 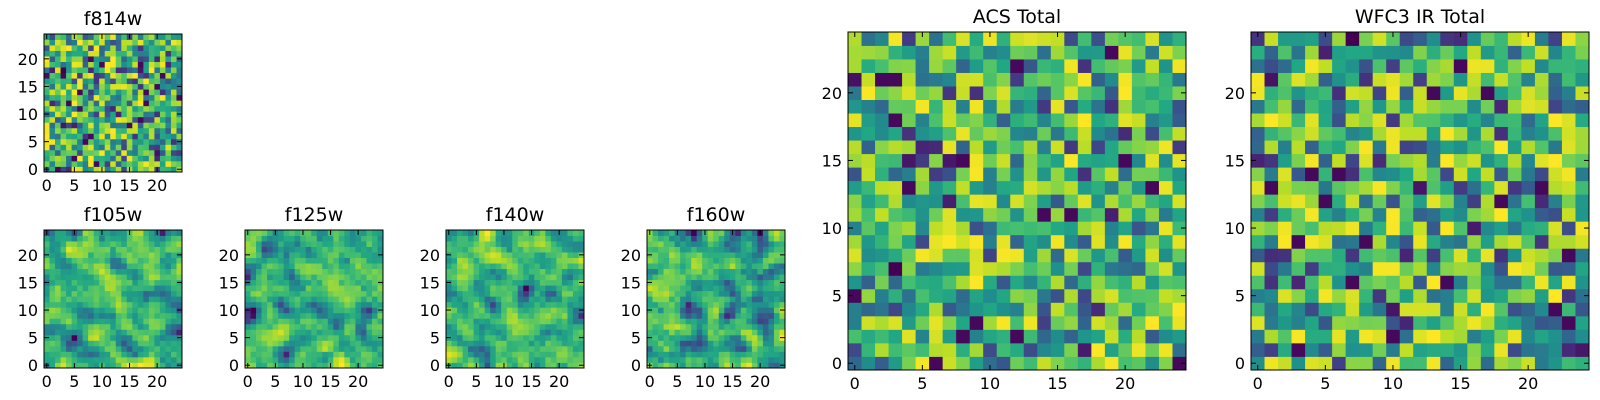 What do you see at coordinates (832, 160) in the screenshot?
I see `y-tick-label: 15` at bounding box center [832, 160].